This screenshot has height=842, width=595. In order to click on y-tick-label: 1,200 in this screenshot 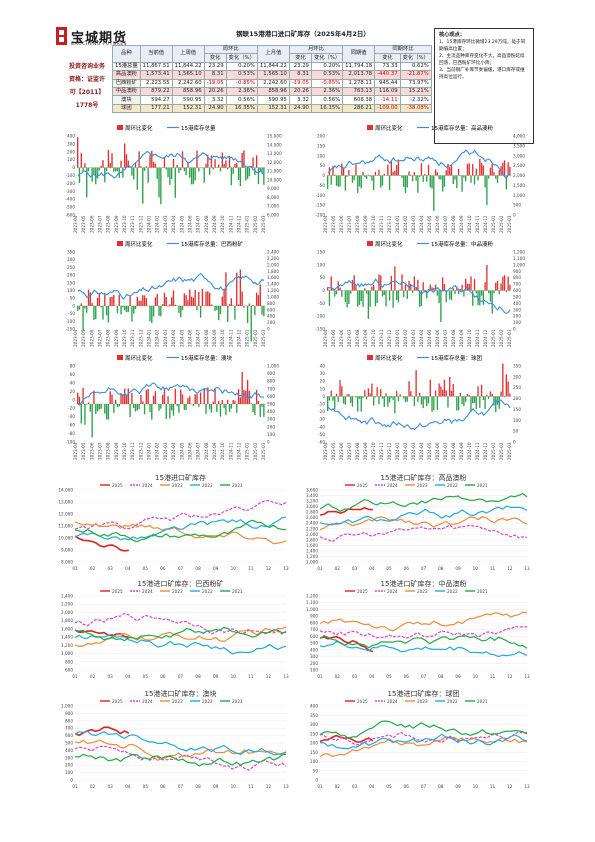, I will do `click(312, 596)`.